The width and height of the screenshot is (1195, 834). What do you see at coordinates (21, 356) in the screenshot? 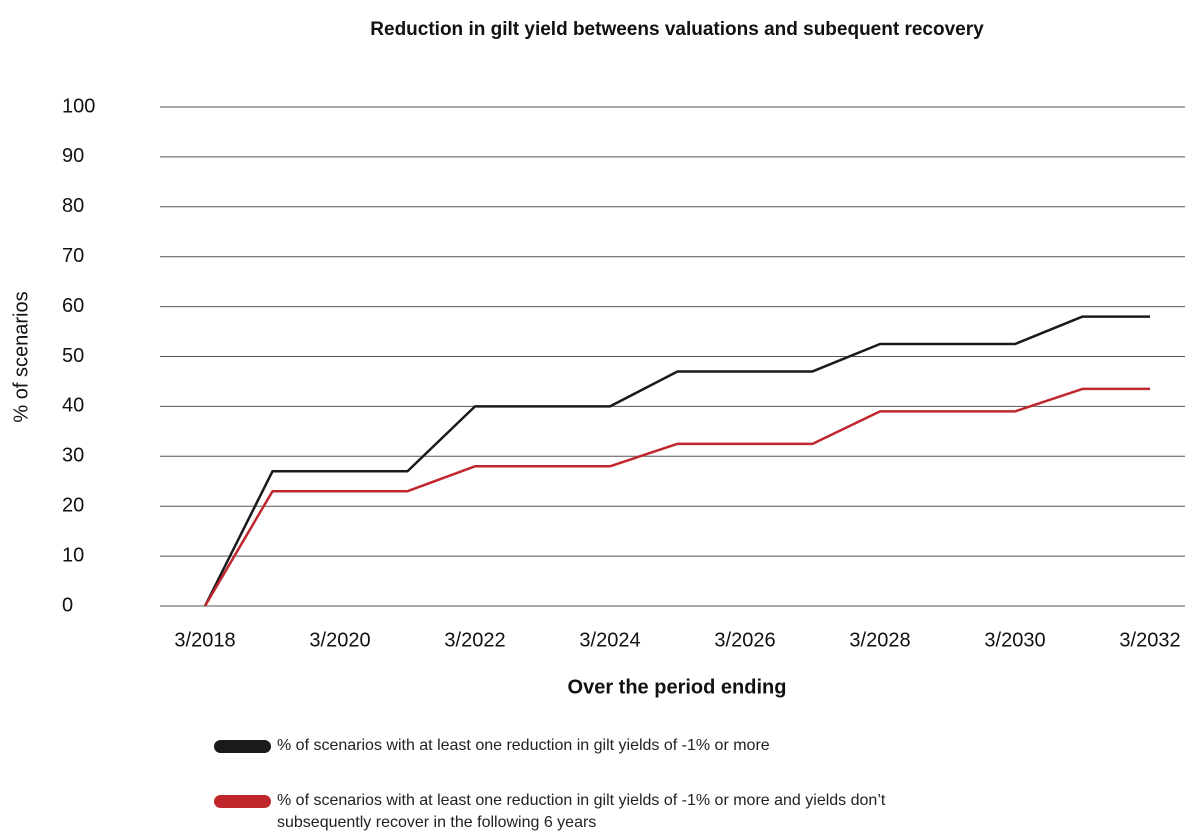
I see `y-axis-label: % of scenarios` at bounding box center [21, 356].